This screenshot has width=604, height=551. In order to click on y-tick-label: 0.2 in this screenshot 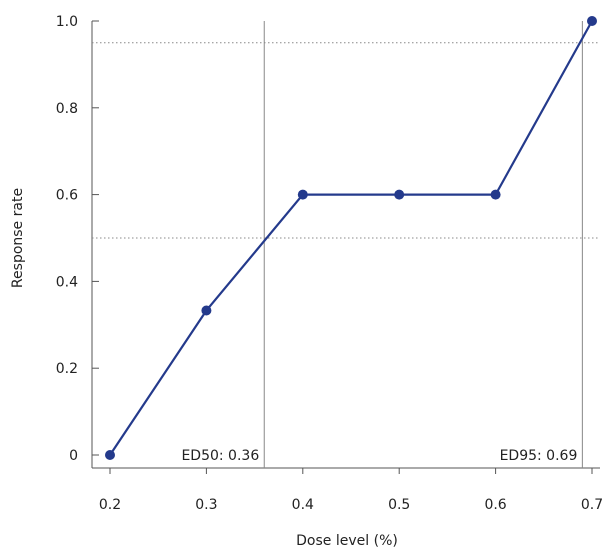, I will do `click(67, 369)`.